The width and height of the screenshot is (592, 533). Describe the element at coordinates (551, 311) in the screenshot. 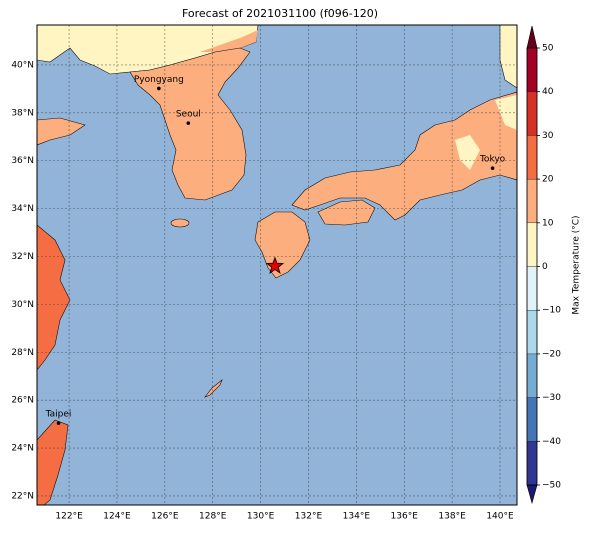

I see `colorbar-tick-label: −10` at that location.